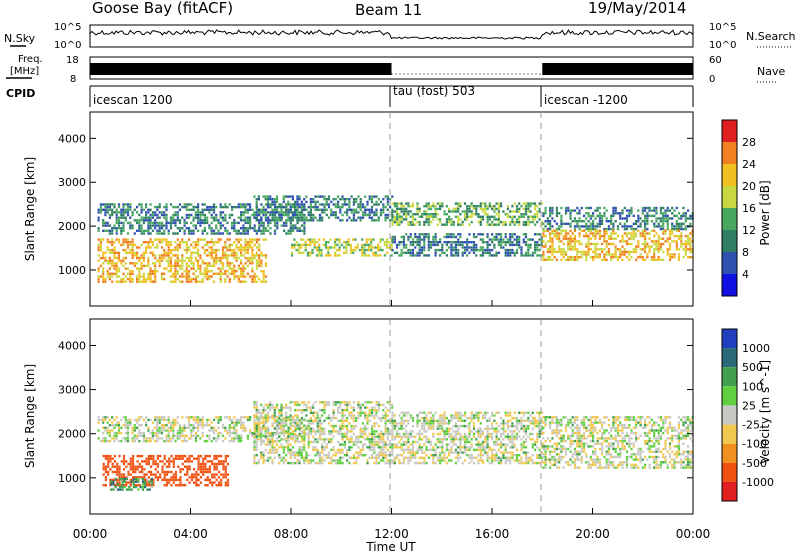 The width and height of the screenshot is (800, 554). What do you see at coordinates (67, 45) in the screenshot?
I see `noise-left-tick-bottom: 10^0` at bounding box center [67, 45].